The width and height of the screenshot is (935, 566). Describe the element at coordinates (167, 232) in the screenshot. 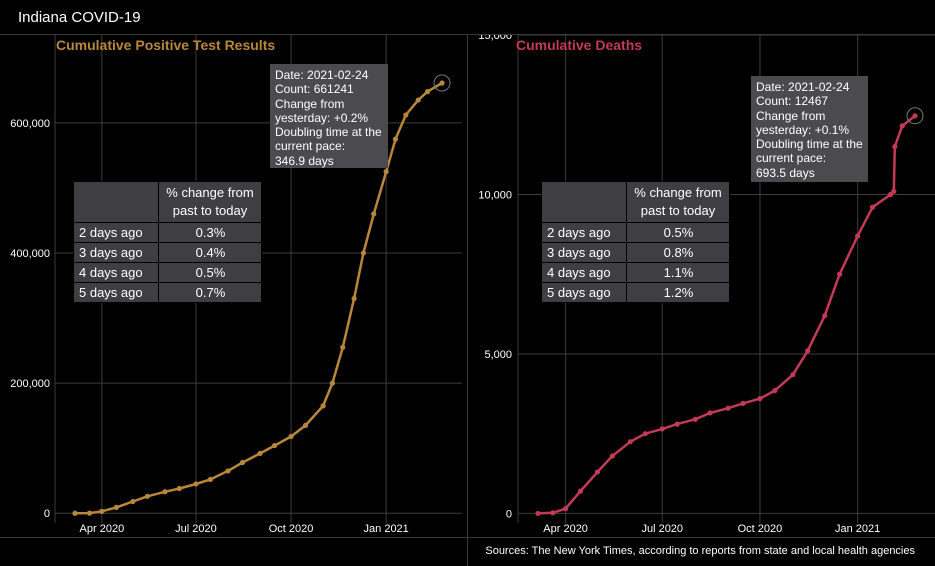

I see `table-row: 2 days ago 0.3%` at that location.